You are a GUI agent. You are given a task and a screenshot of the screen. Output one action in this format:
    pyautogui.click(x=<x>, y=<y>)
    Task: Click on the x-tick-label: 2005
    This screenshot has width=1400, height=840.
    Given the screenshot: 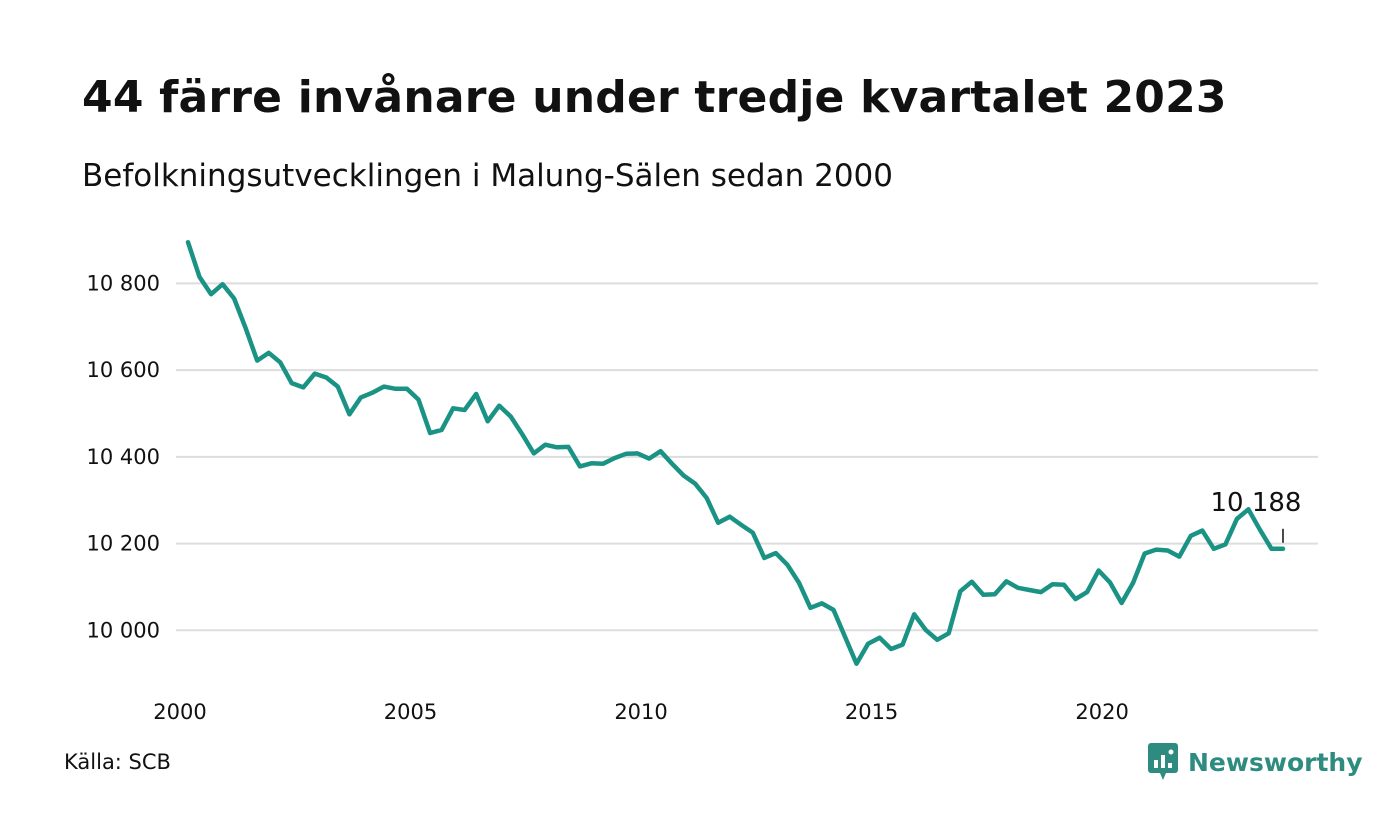 What is the action you would take?
    pyautogui.click(x=410, y=712)
    